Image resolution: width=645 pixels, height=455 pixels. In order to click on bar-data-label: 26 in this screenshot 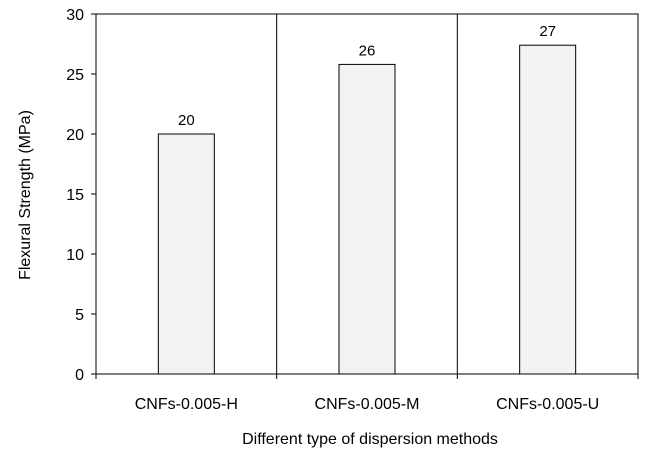, I will do `click(367, 50)`.